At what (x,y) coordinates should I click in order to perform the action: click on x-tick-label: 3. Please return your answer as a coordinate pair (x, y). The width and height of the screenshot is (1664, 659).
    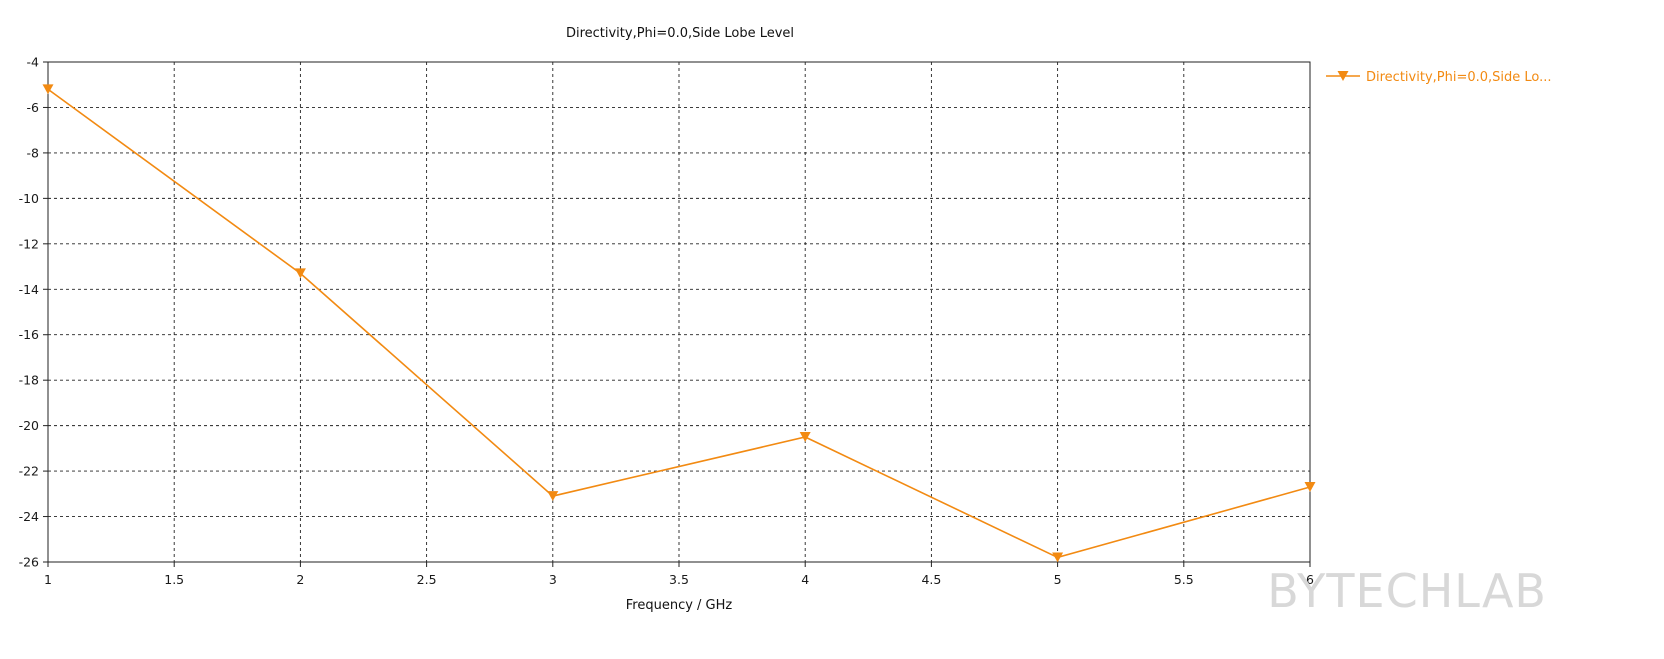
    Looking at the image, I should click on (553, 579).